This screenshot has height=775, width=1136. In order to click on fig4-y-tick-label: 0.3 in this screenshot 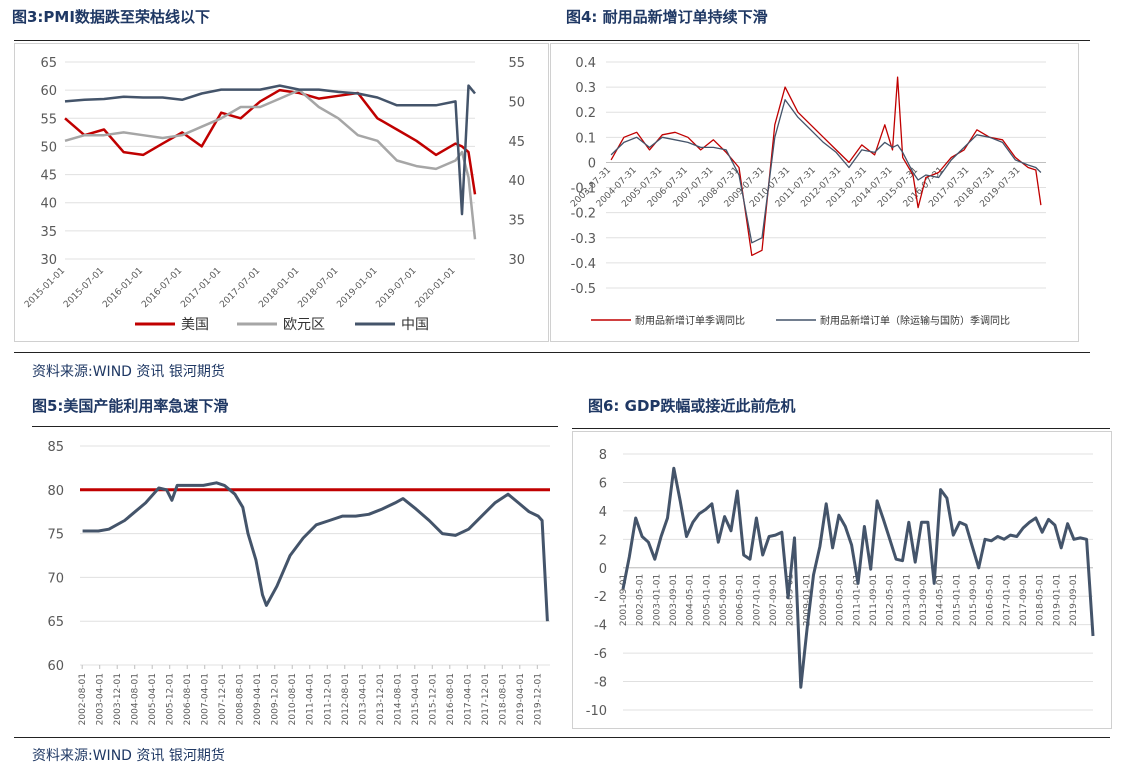, I will do `click(585, 88)`.